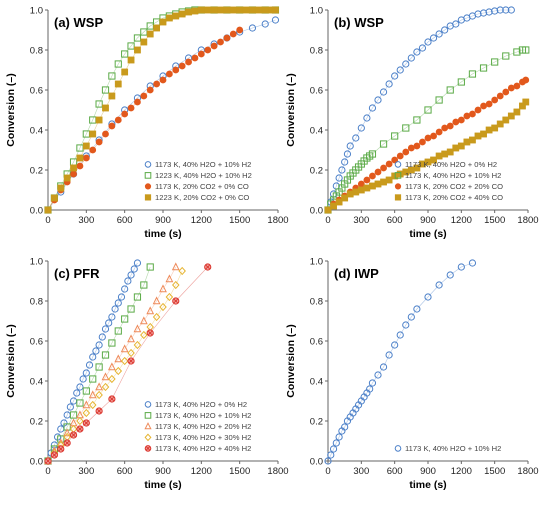 The height and width of the screenshot is (505, 550). What do you see at coordinates (203, 175) in the screenshot?
I see `legend-label: 1223 K, 40% H2O + 10% H2` at bounding box center [203, 175].